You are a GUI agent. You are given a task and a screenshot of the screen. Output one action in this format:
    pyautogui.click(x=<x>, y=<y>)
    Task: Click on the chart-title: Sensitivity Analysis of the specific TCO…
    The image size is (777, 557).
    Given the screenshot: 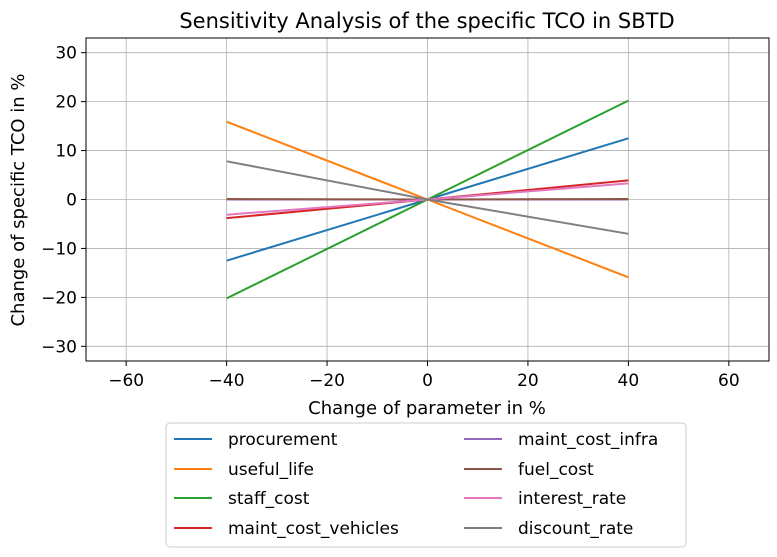 What is the action you would take?
    pyautogui.click(x=426, y=21)
    